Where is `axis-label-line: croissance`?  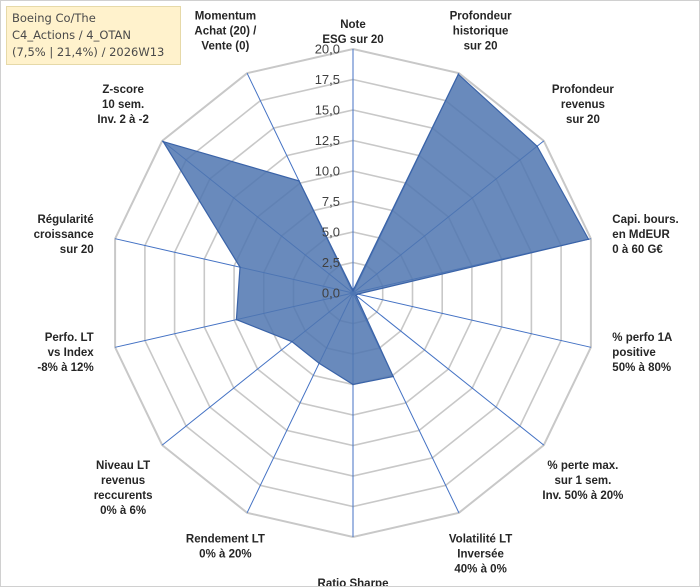 axis-label-line: croissance is located at coordinates (64, 235).